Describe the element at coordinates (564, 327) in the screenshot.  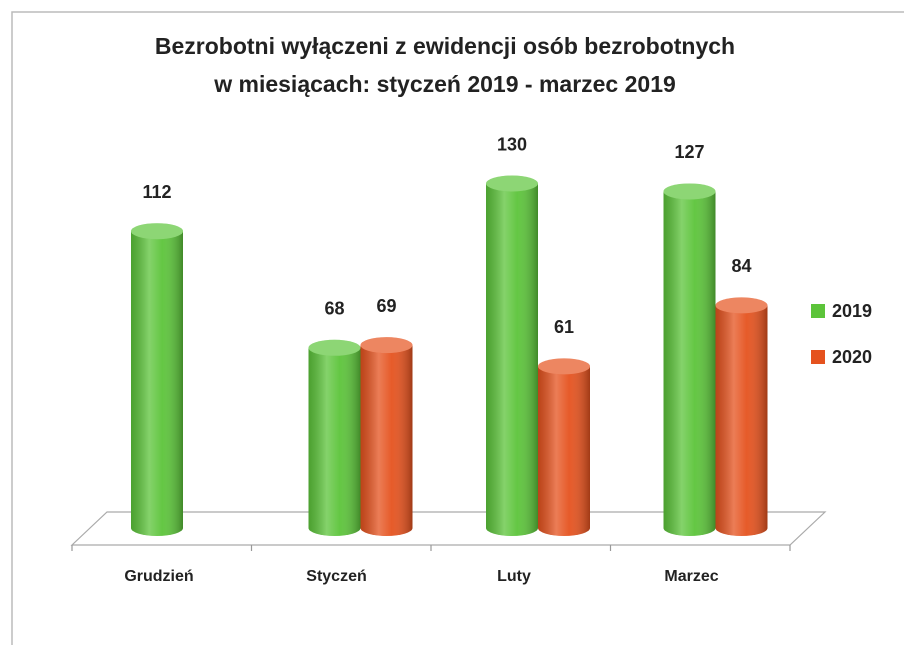
I see `value-label: 61` at that location.